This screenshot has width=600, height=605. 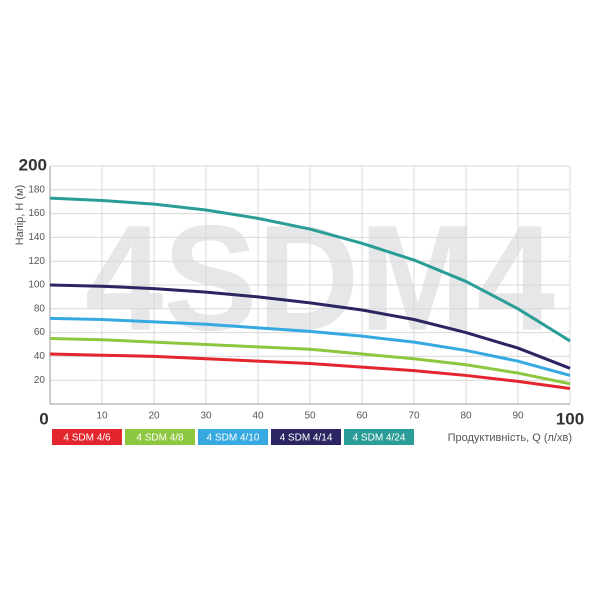 What do you see at coordinates (362, 416) in the screenshot?
I see `x-tick-label: 60` at bounding box center [362, 416].